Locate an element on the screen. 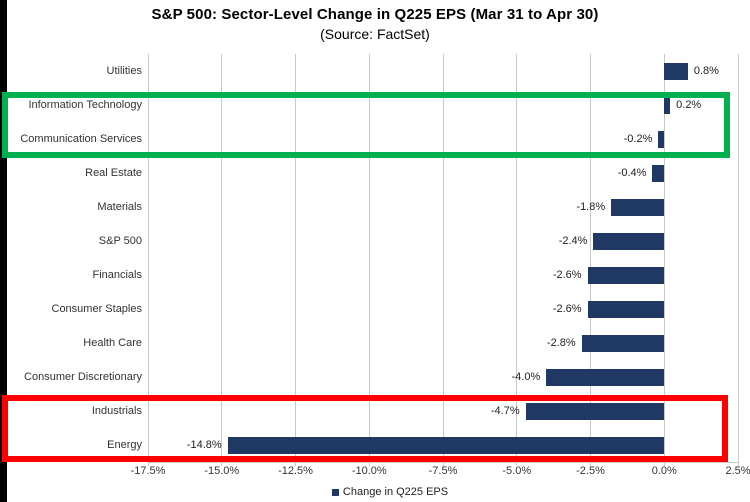 Image resolution: width=750 pixels, height=502 pixels. bar-consumer-discretionary is located at coordinates (605, 377).